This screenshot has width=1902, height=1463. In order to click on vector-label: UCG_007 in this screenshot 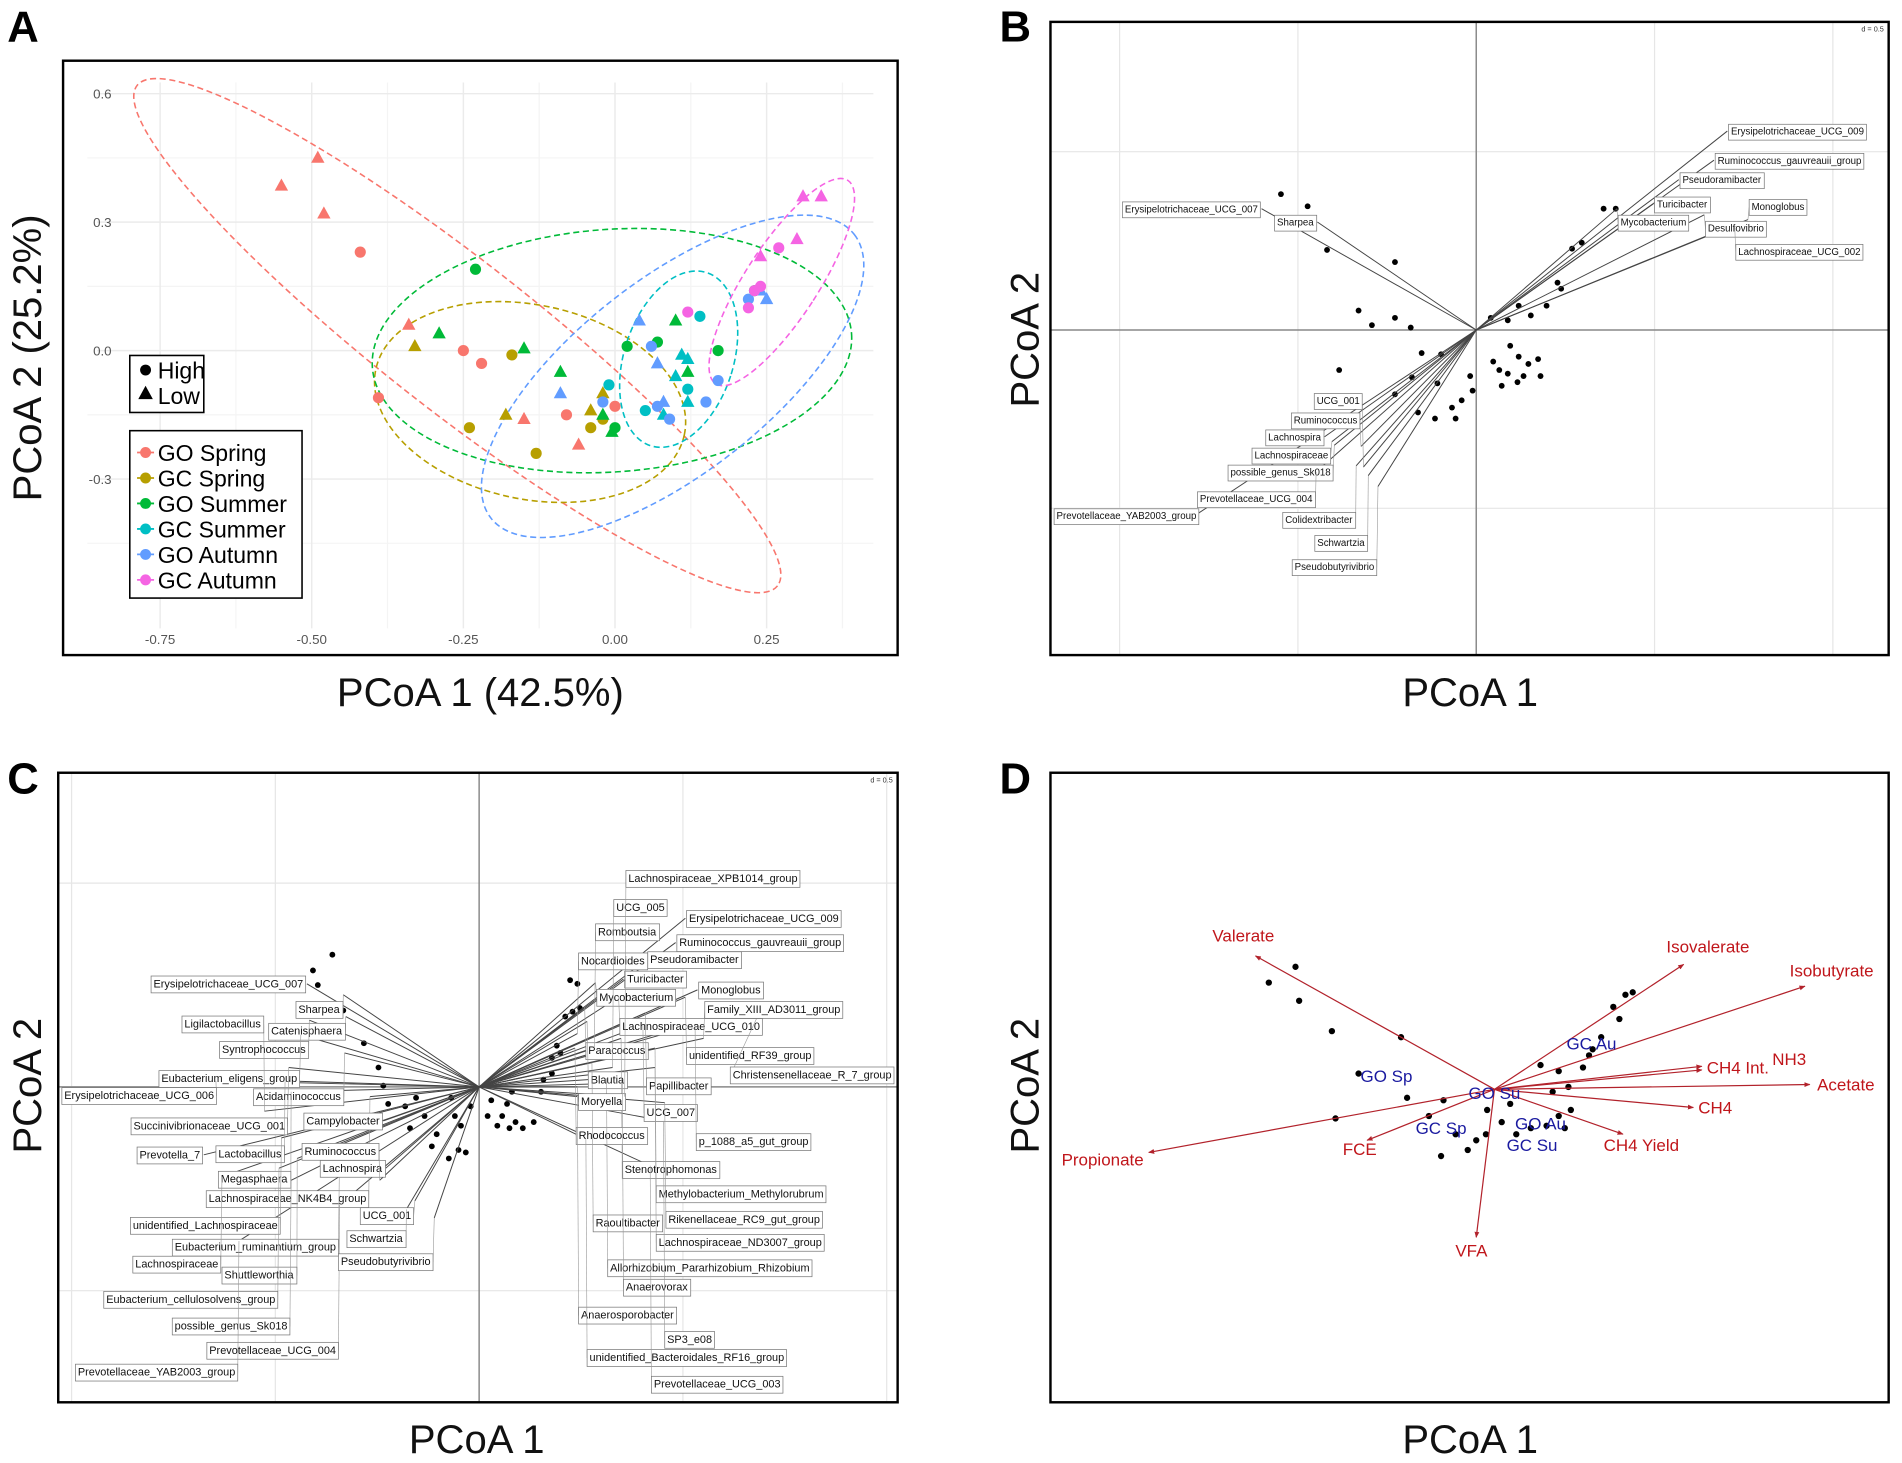, I will do `click(670, 1113)`.